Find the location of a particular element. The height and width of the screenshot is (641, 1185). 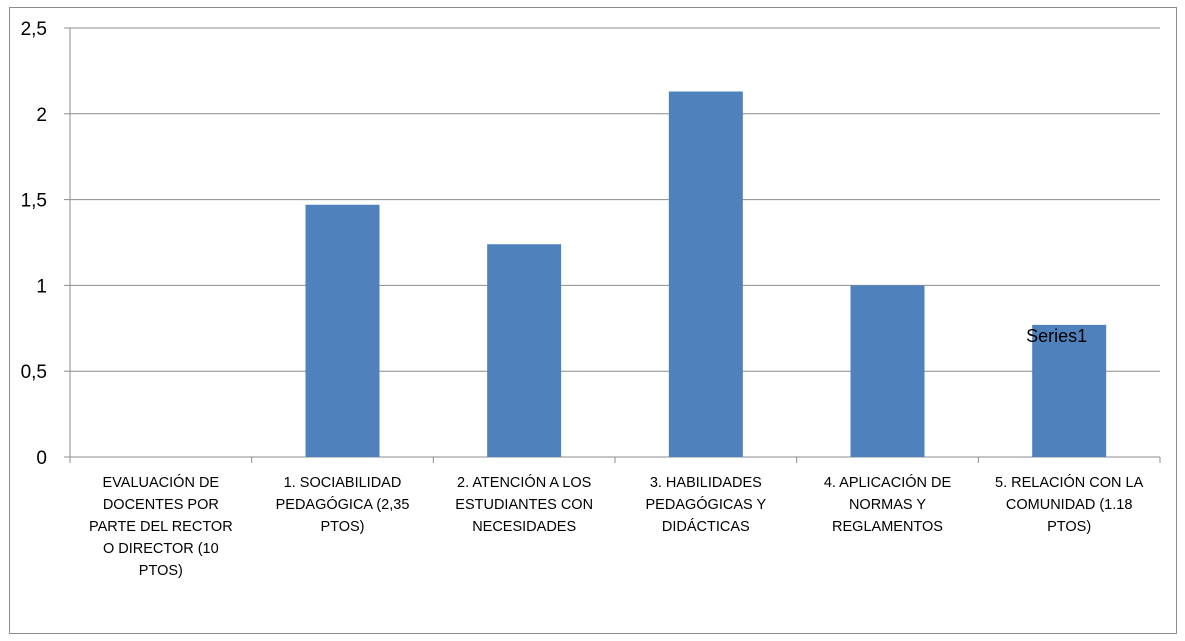

y-tick-label: 0,5 is located at coordinates (34, 372).